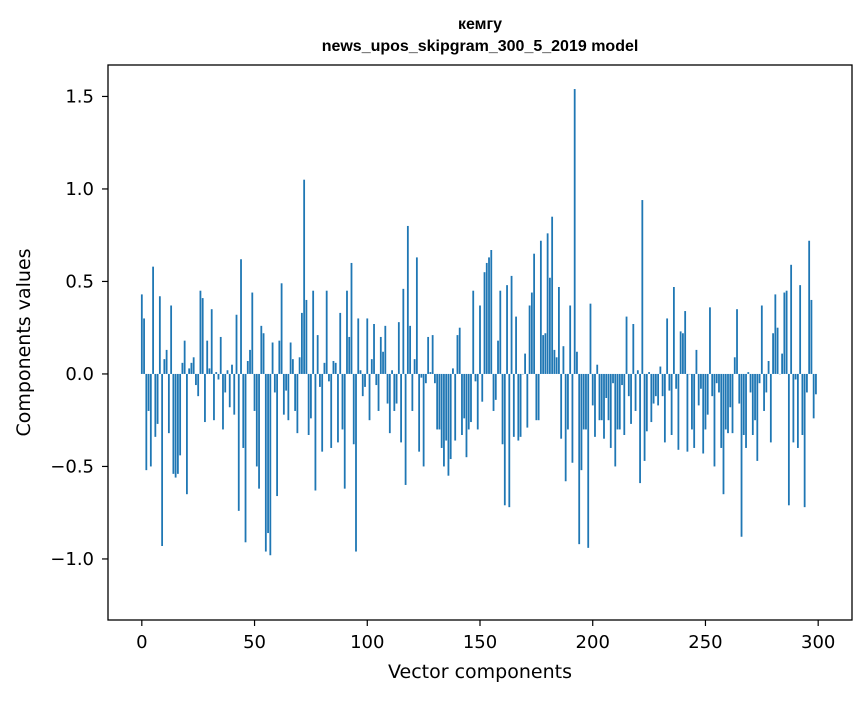 The width and height of the screenshot is (867, 701). Describe the element at coordinates (480, 24) in the screenshot. I see `chart-title: кемгу` at that location.